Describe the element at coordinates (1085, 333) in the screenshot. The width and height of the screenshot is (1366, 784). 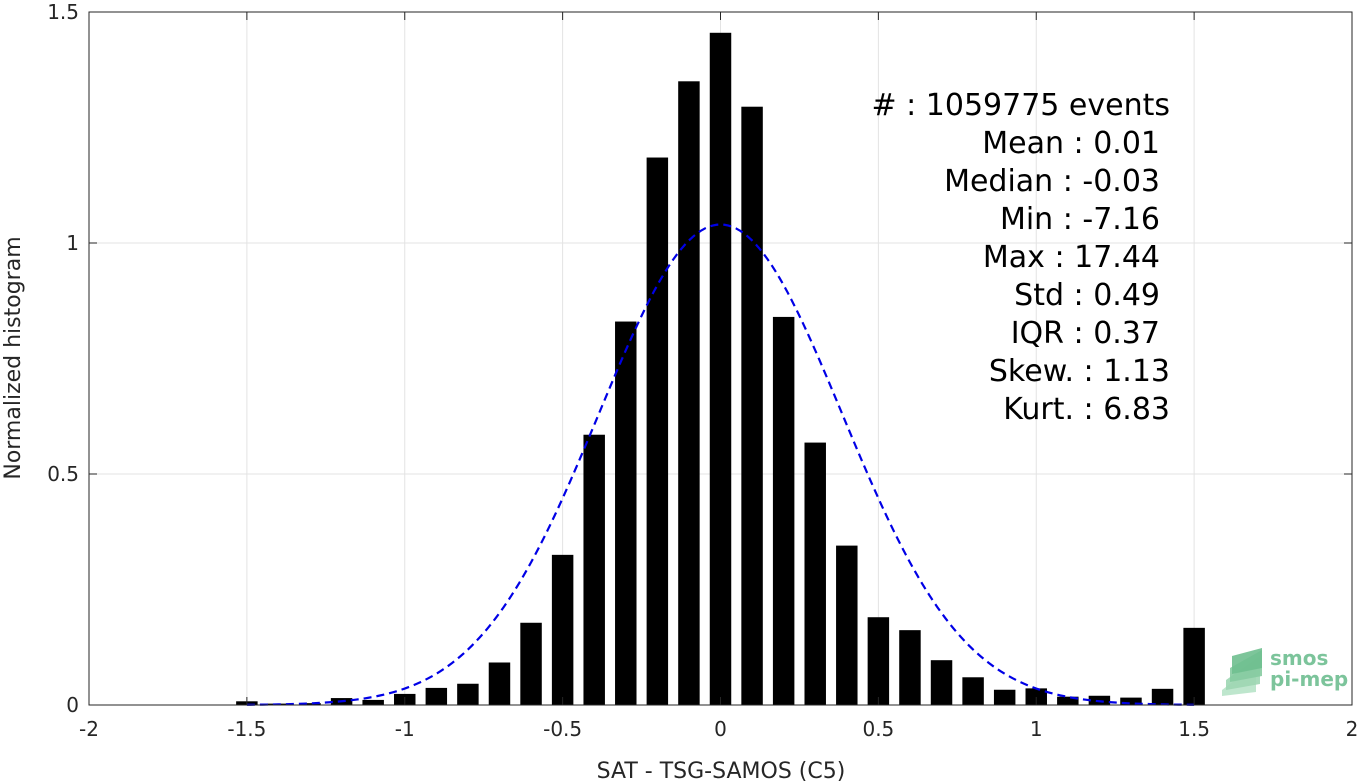
I see `stat-line: IQR : 0.37` at that location.